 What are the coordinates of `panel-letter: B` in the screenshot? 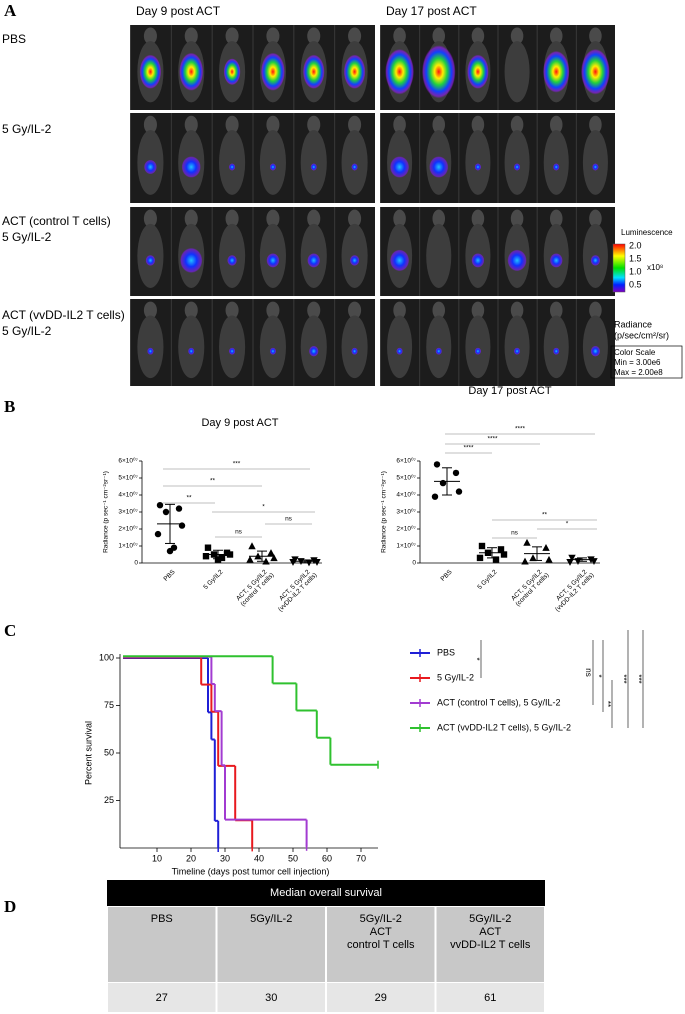 It's located at (9, 406).